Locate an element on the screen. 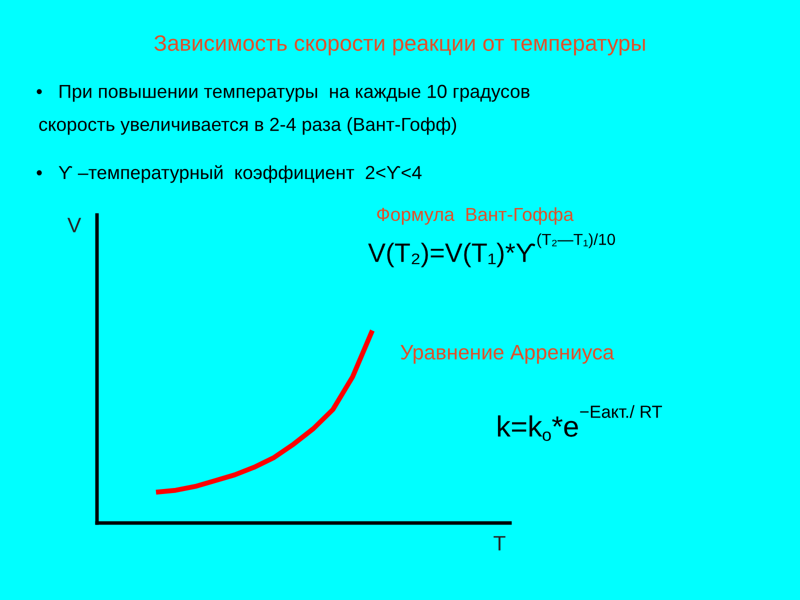  text: • При повышении температуры на каждые 10 градусов is located at coordinates (283, 93).